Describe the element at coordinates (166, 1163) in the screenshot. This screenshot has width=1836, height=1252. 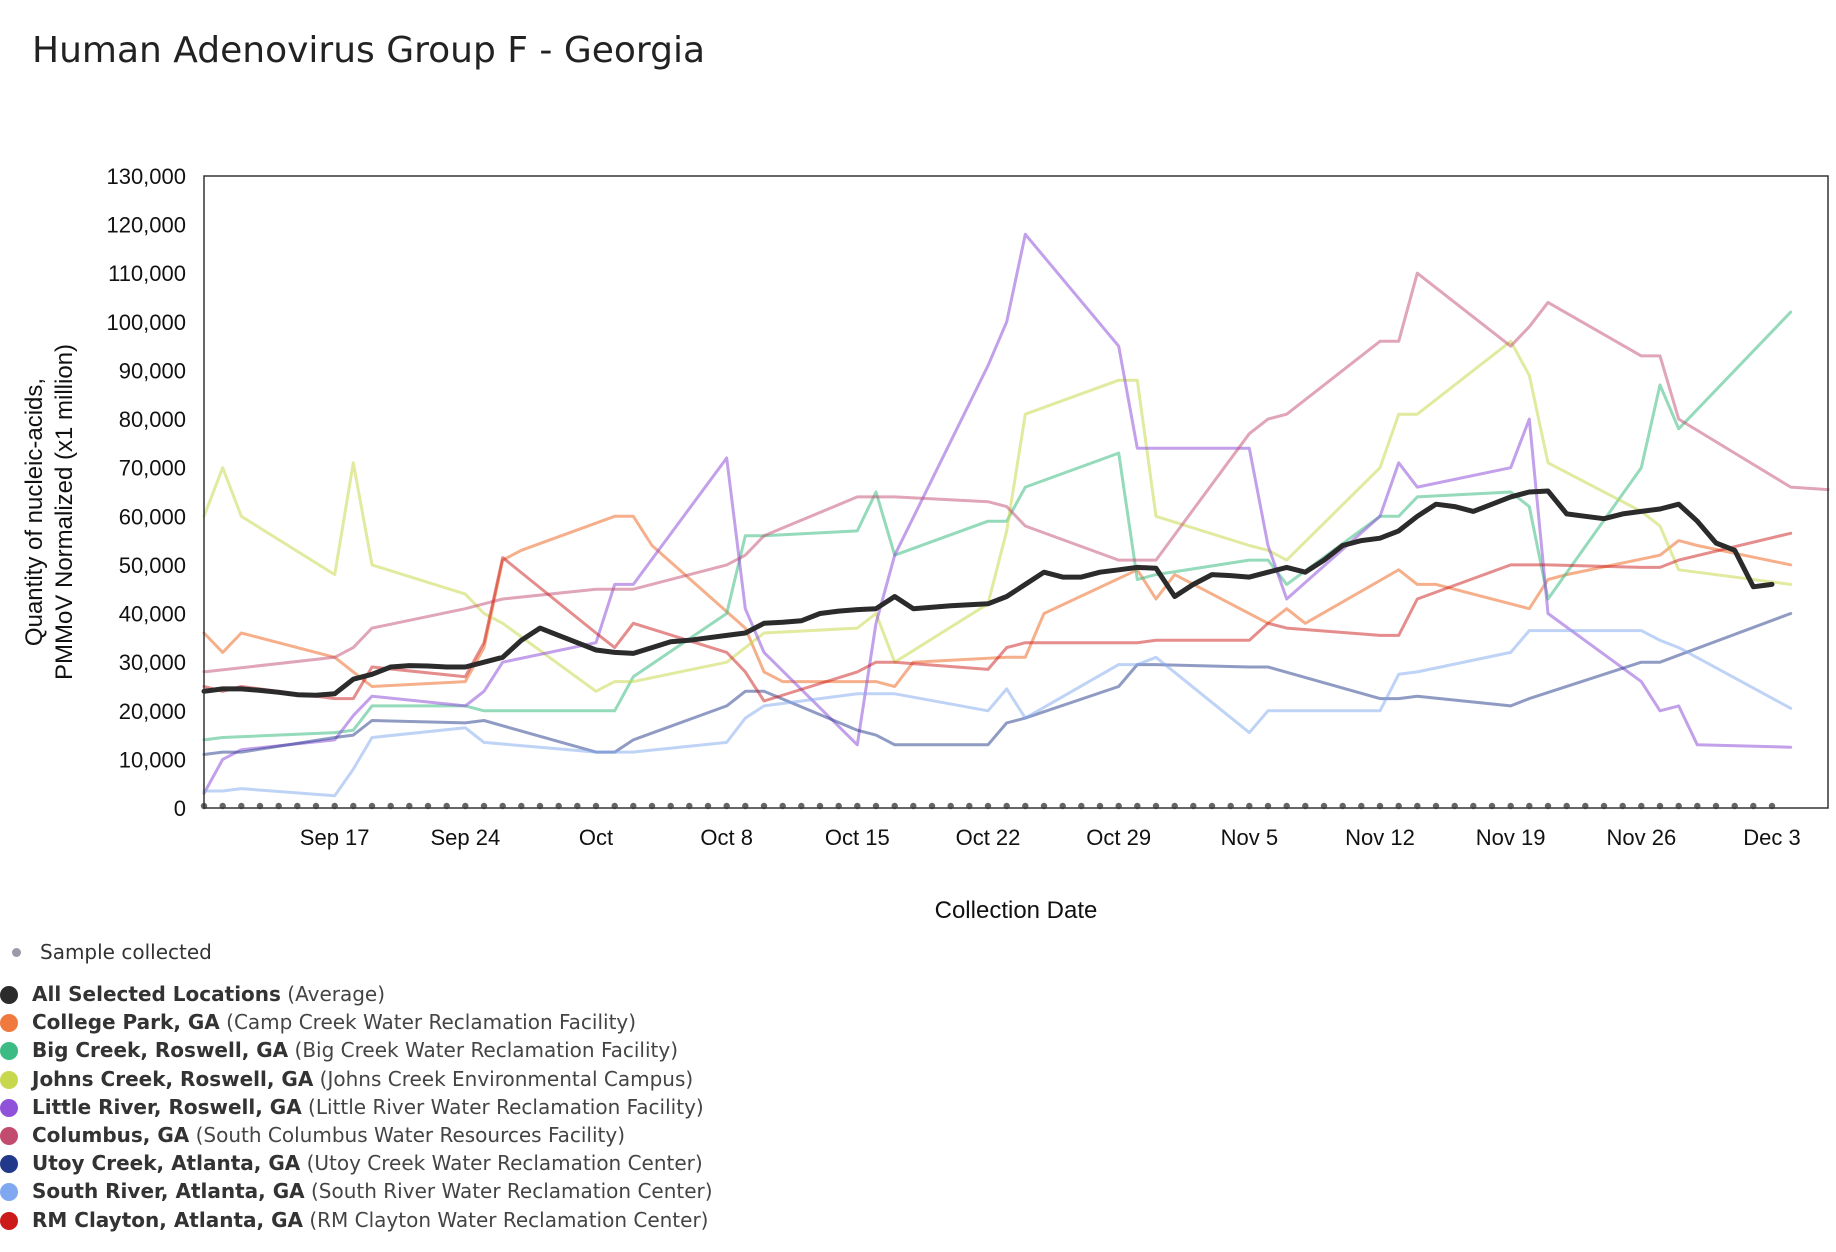
I see `legend-location-name: Utoy Creek, Atlanta, GA` at that location.